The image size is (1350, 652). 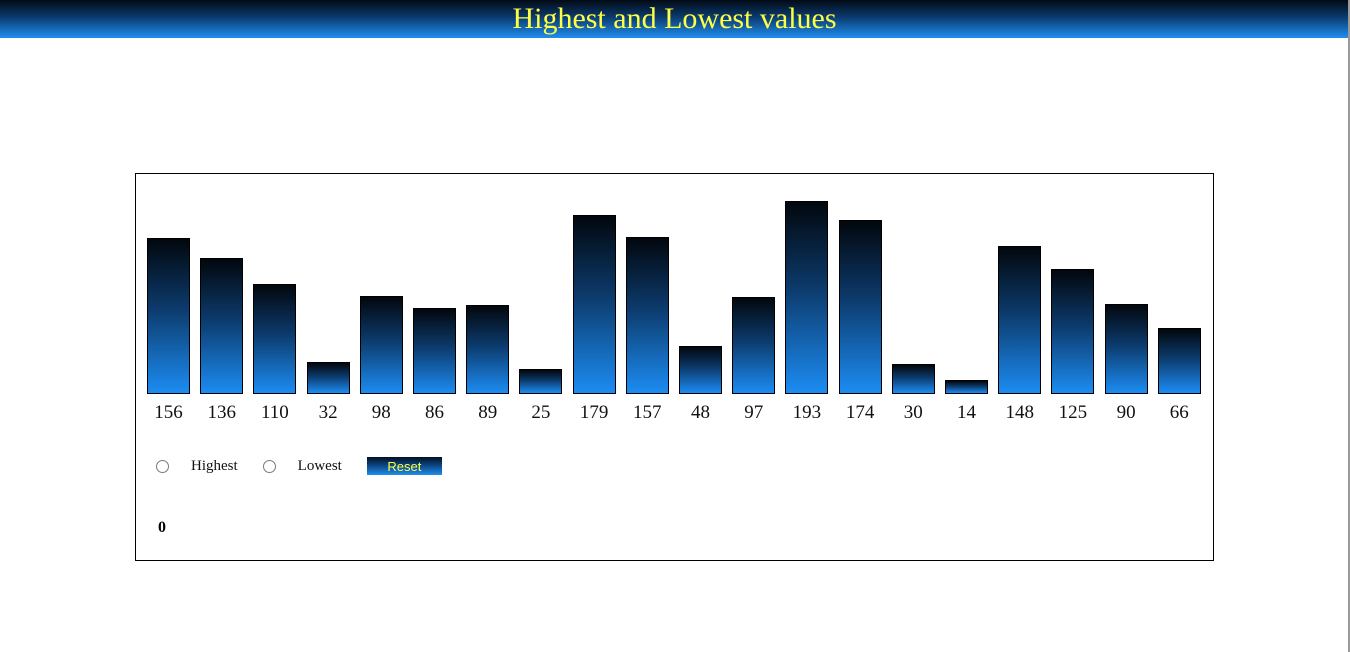 I want to click on bar-value-label: 179, so click(x=594, y=412).